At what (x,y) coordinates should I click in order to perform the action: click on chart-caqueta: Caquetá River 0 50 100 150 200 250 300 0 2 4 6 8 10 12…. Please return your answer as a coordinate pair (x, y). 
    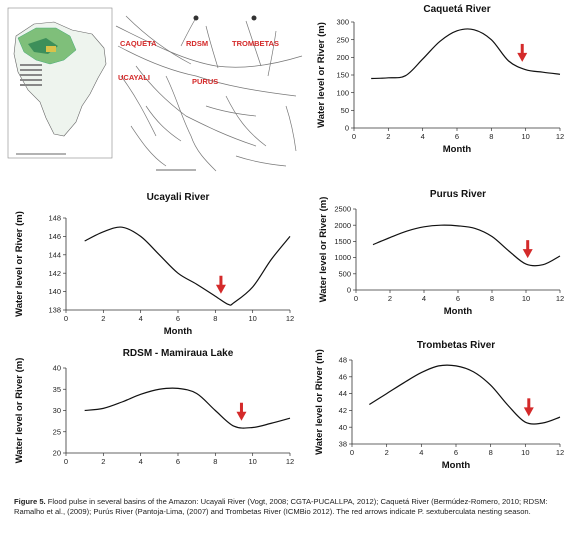
    Looking at the image, I should click on (442, 86).